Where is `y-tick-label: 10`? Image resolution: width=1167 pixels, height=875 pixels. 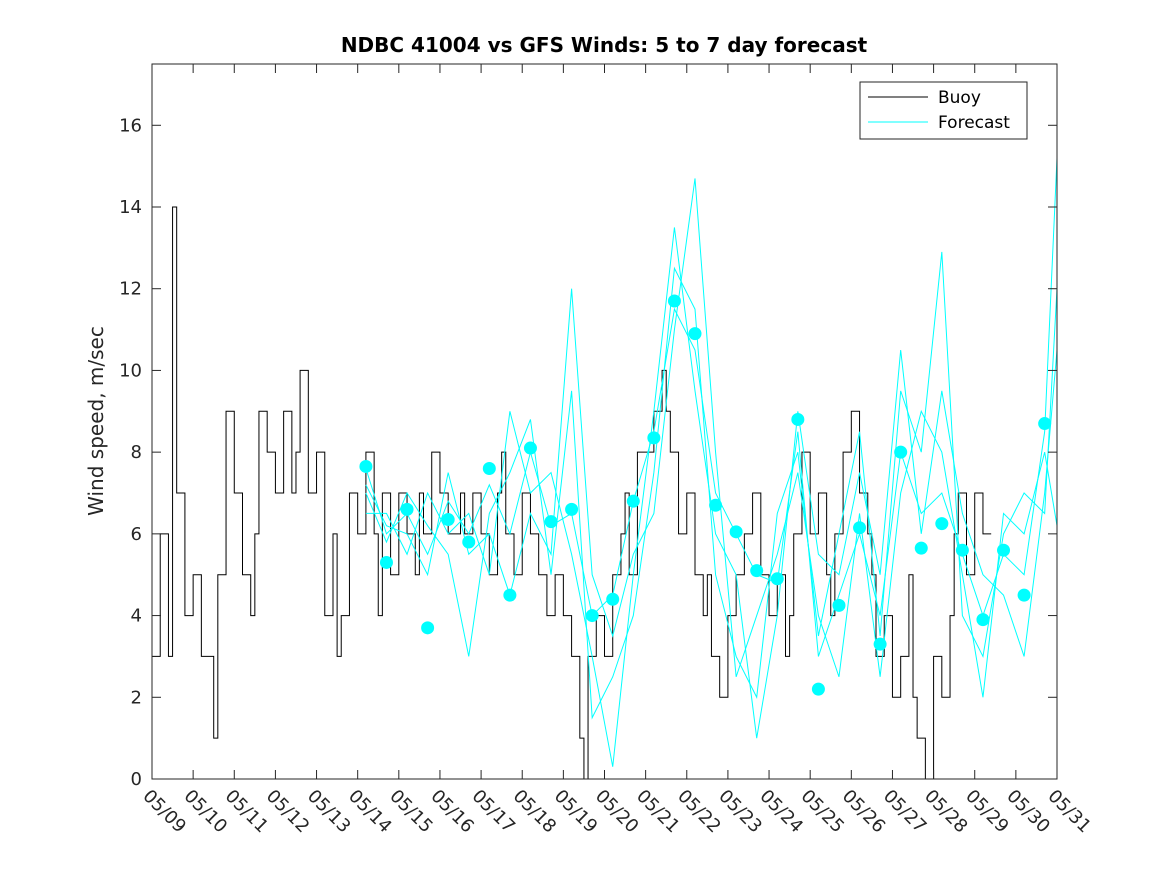
y-tick-label: 10 is located at coordinates (130, 370).